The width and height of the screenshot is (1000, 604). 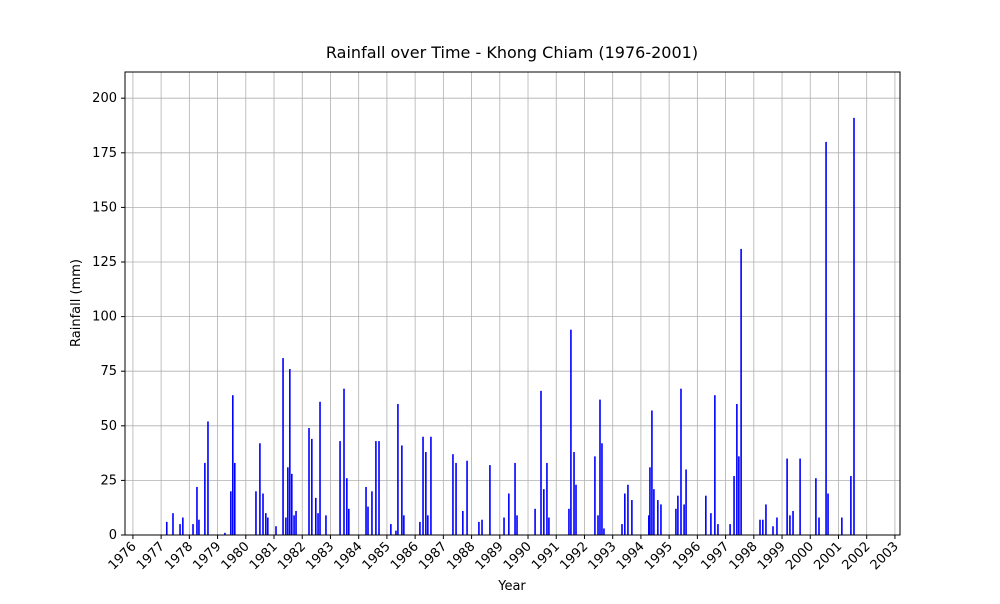 I want to click on y-axis-label: Rainfall (mm), so click(x=76, y=303).